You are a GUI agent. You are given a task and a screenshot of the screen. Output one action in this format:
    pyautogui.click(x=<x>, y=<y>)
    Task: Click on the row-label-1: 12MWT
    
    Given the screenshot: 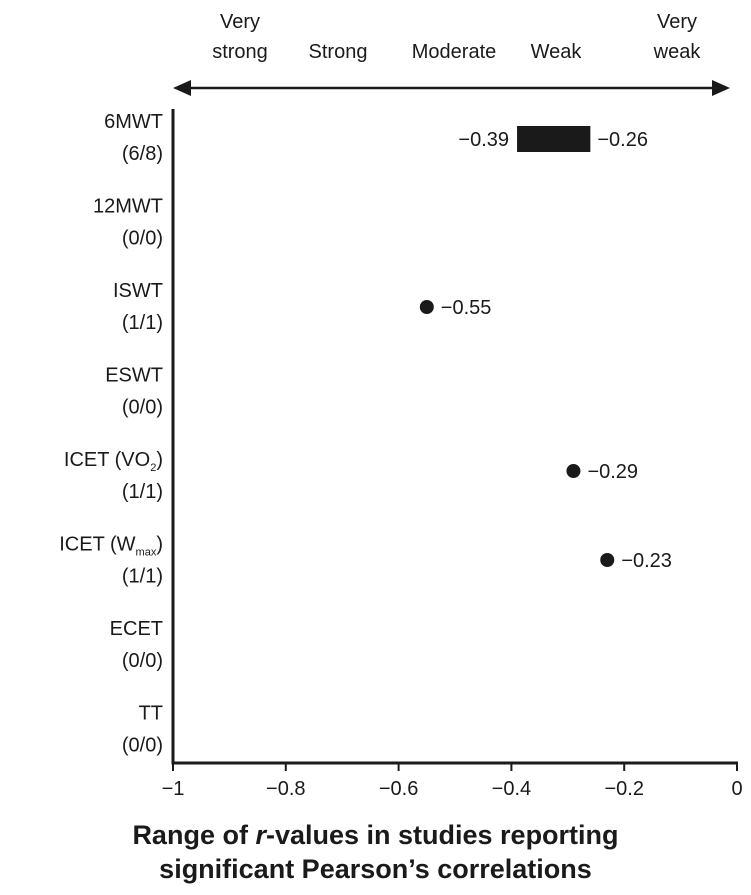 What is the action you would take?
    pyautogui.click(x=128, y=207)
    